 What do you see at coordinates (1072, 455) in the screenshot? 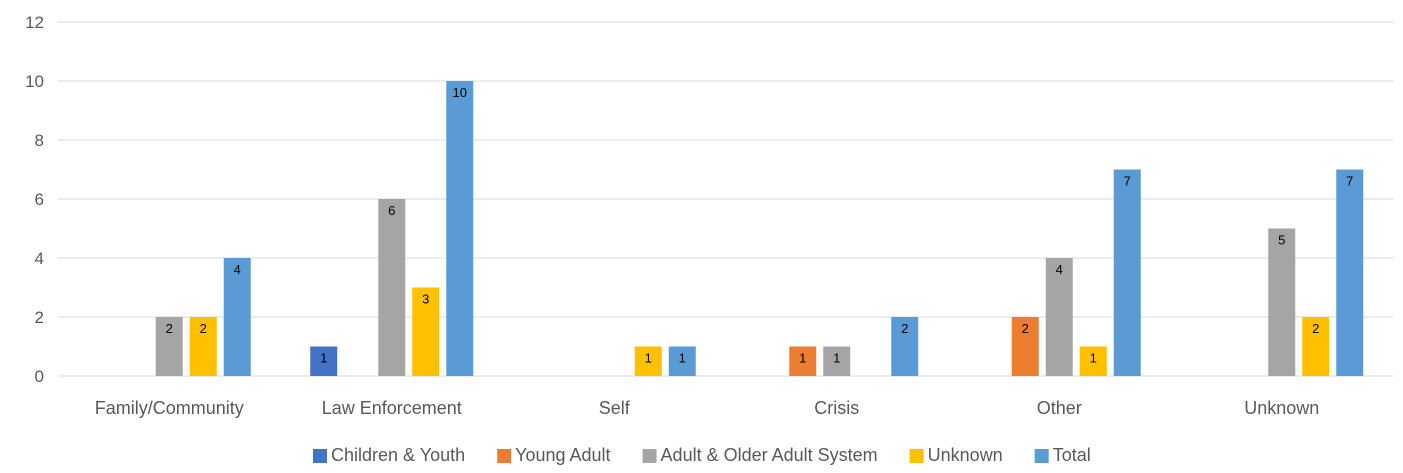
I see `legend-label: Total` at bounding box center [1072, 455].